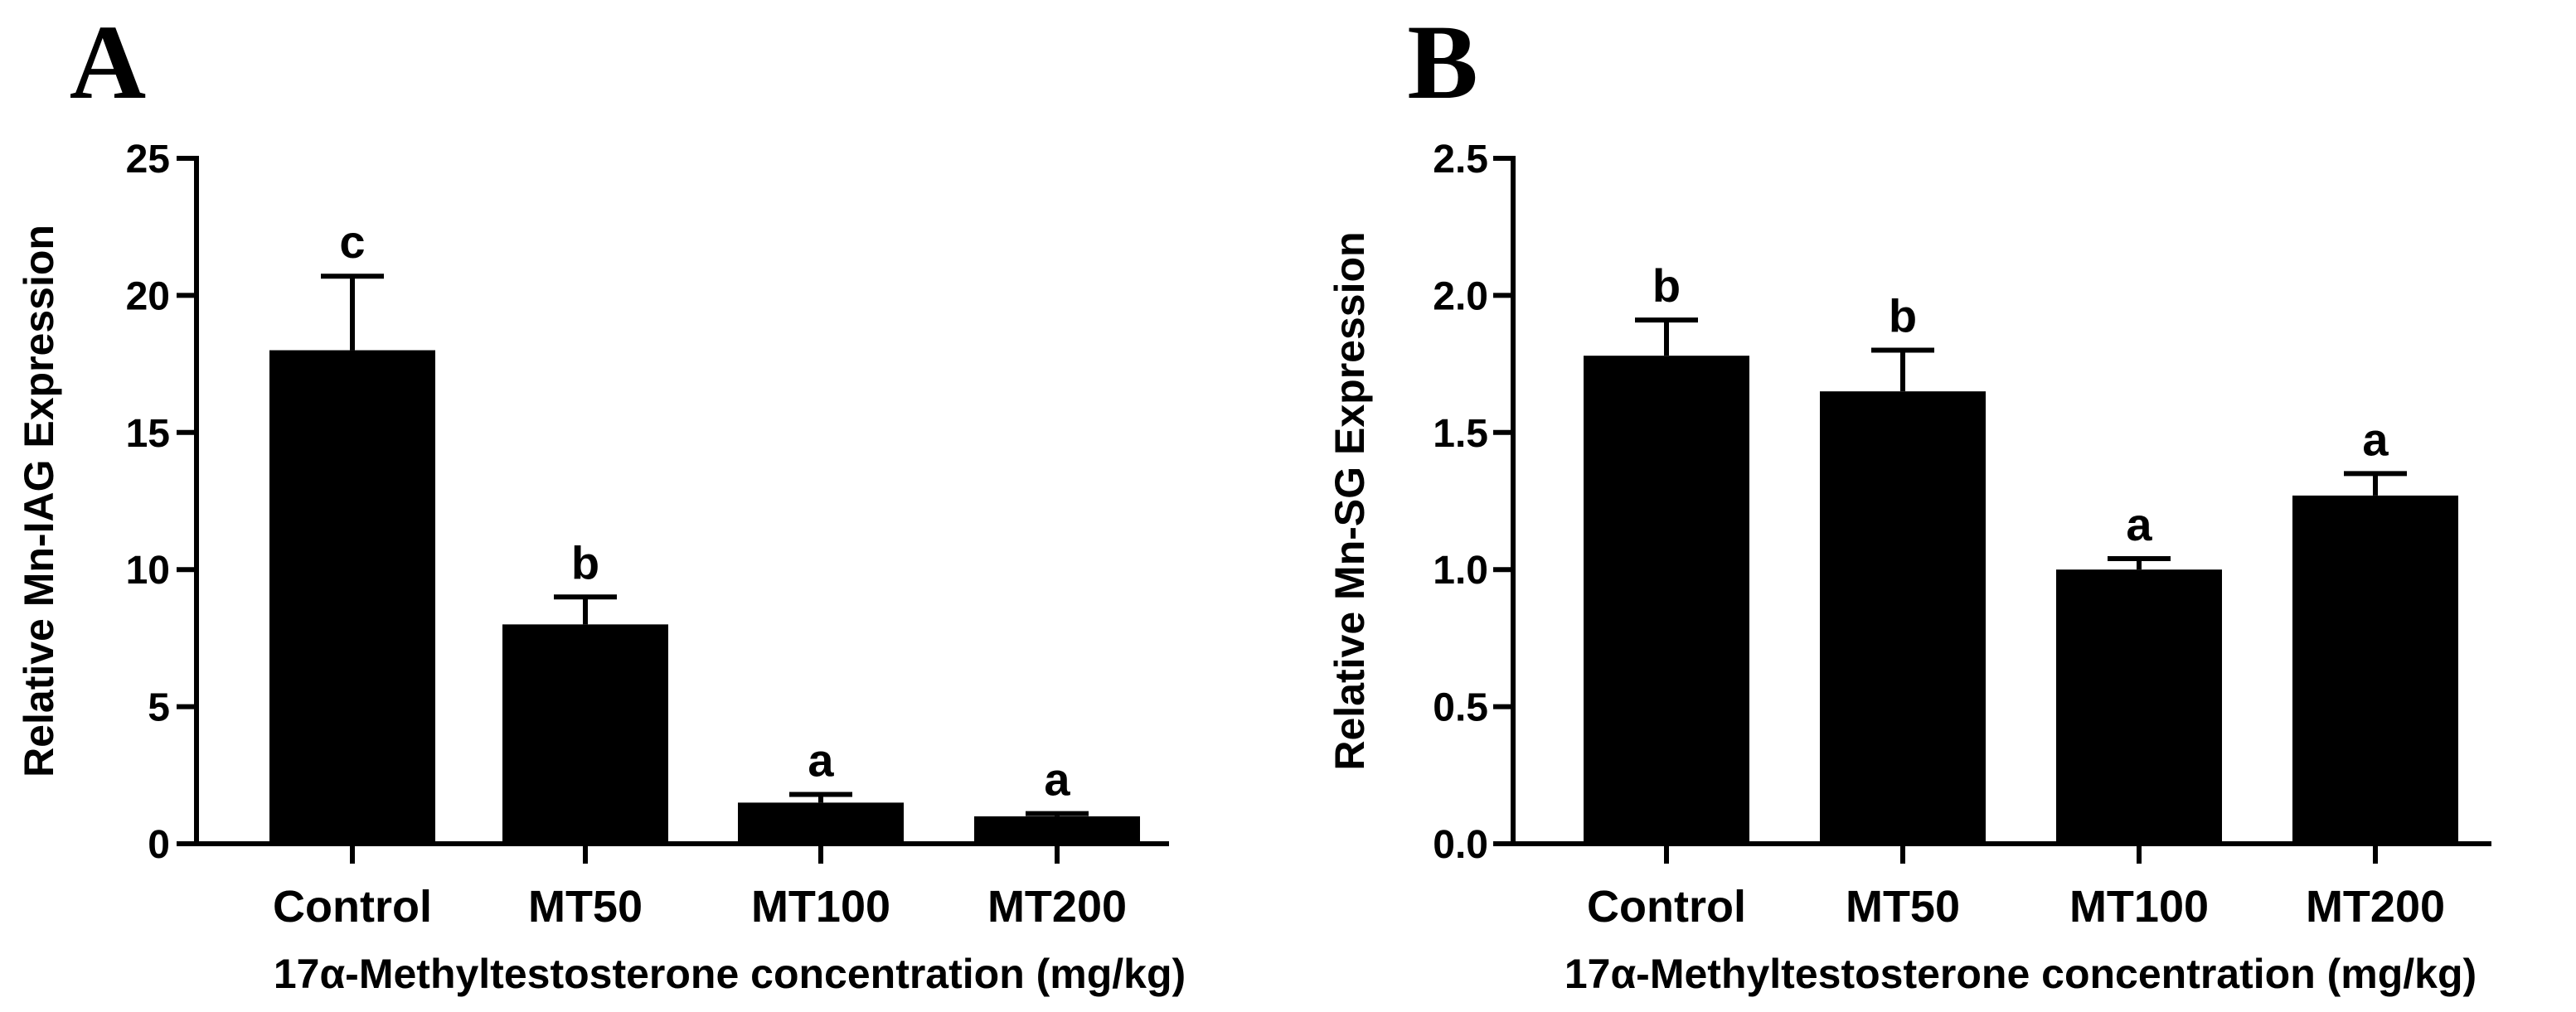 The height and width of the screenshot is (1012, 2576). I want to click on y-tick-label: 0, so click(159, 845).